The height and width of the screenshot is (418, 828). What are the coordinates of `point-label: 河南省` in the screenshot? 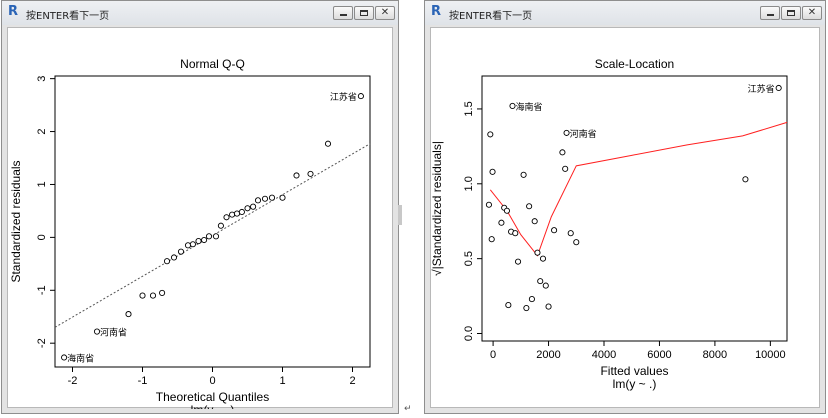 It's located at (583, 134).